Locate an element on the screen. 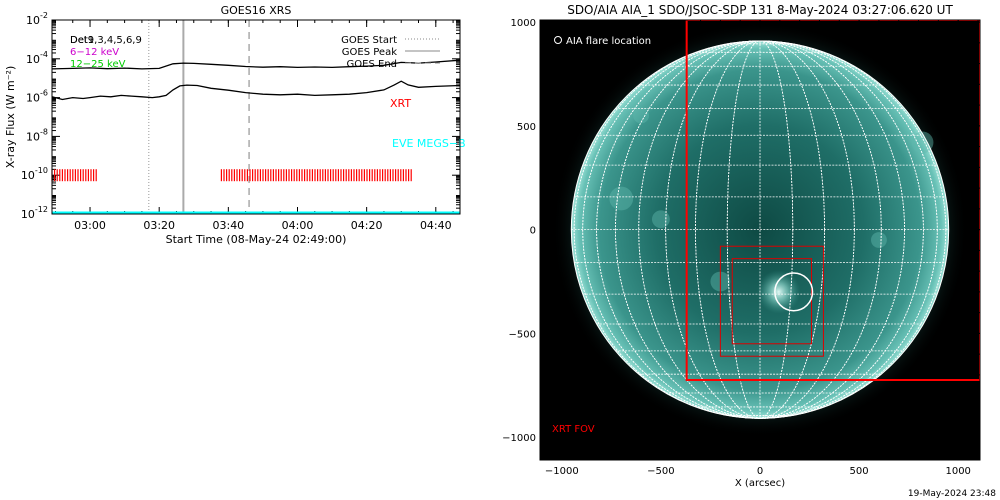 Image resolution: width=1000 pixels, height=500 pixels. goes-y-tick-label: 10⁻¹² is located at coordinates (34, 213).